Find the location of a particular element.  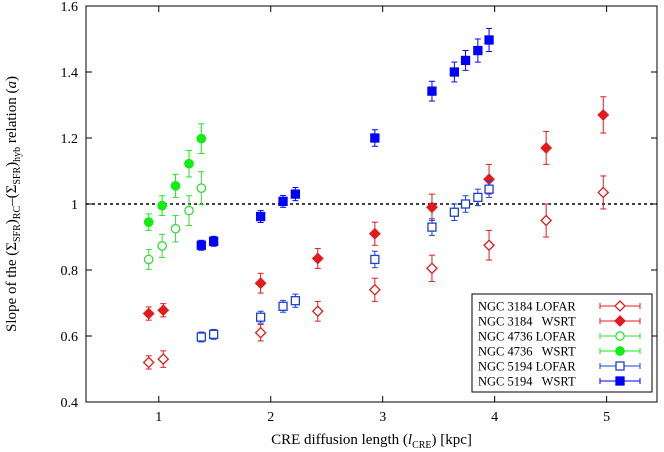

legend-label: NGC 5194 WSRT is located at coordinates (527, 382).